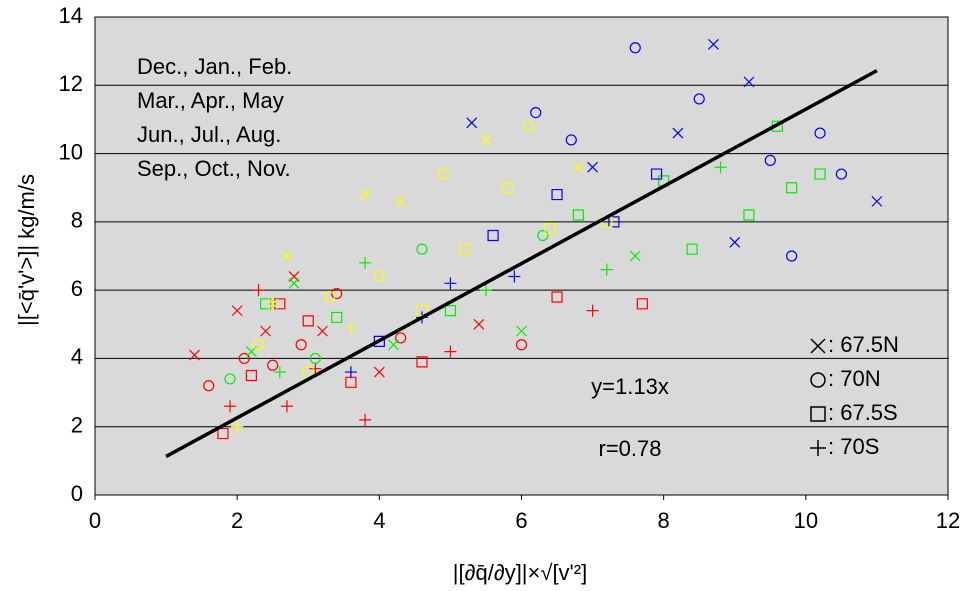  Describe the element at coordinates (77, 220) in the screenshot. I see `y-tick-label: 8` at that location.